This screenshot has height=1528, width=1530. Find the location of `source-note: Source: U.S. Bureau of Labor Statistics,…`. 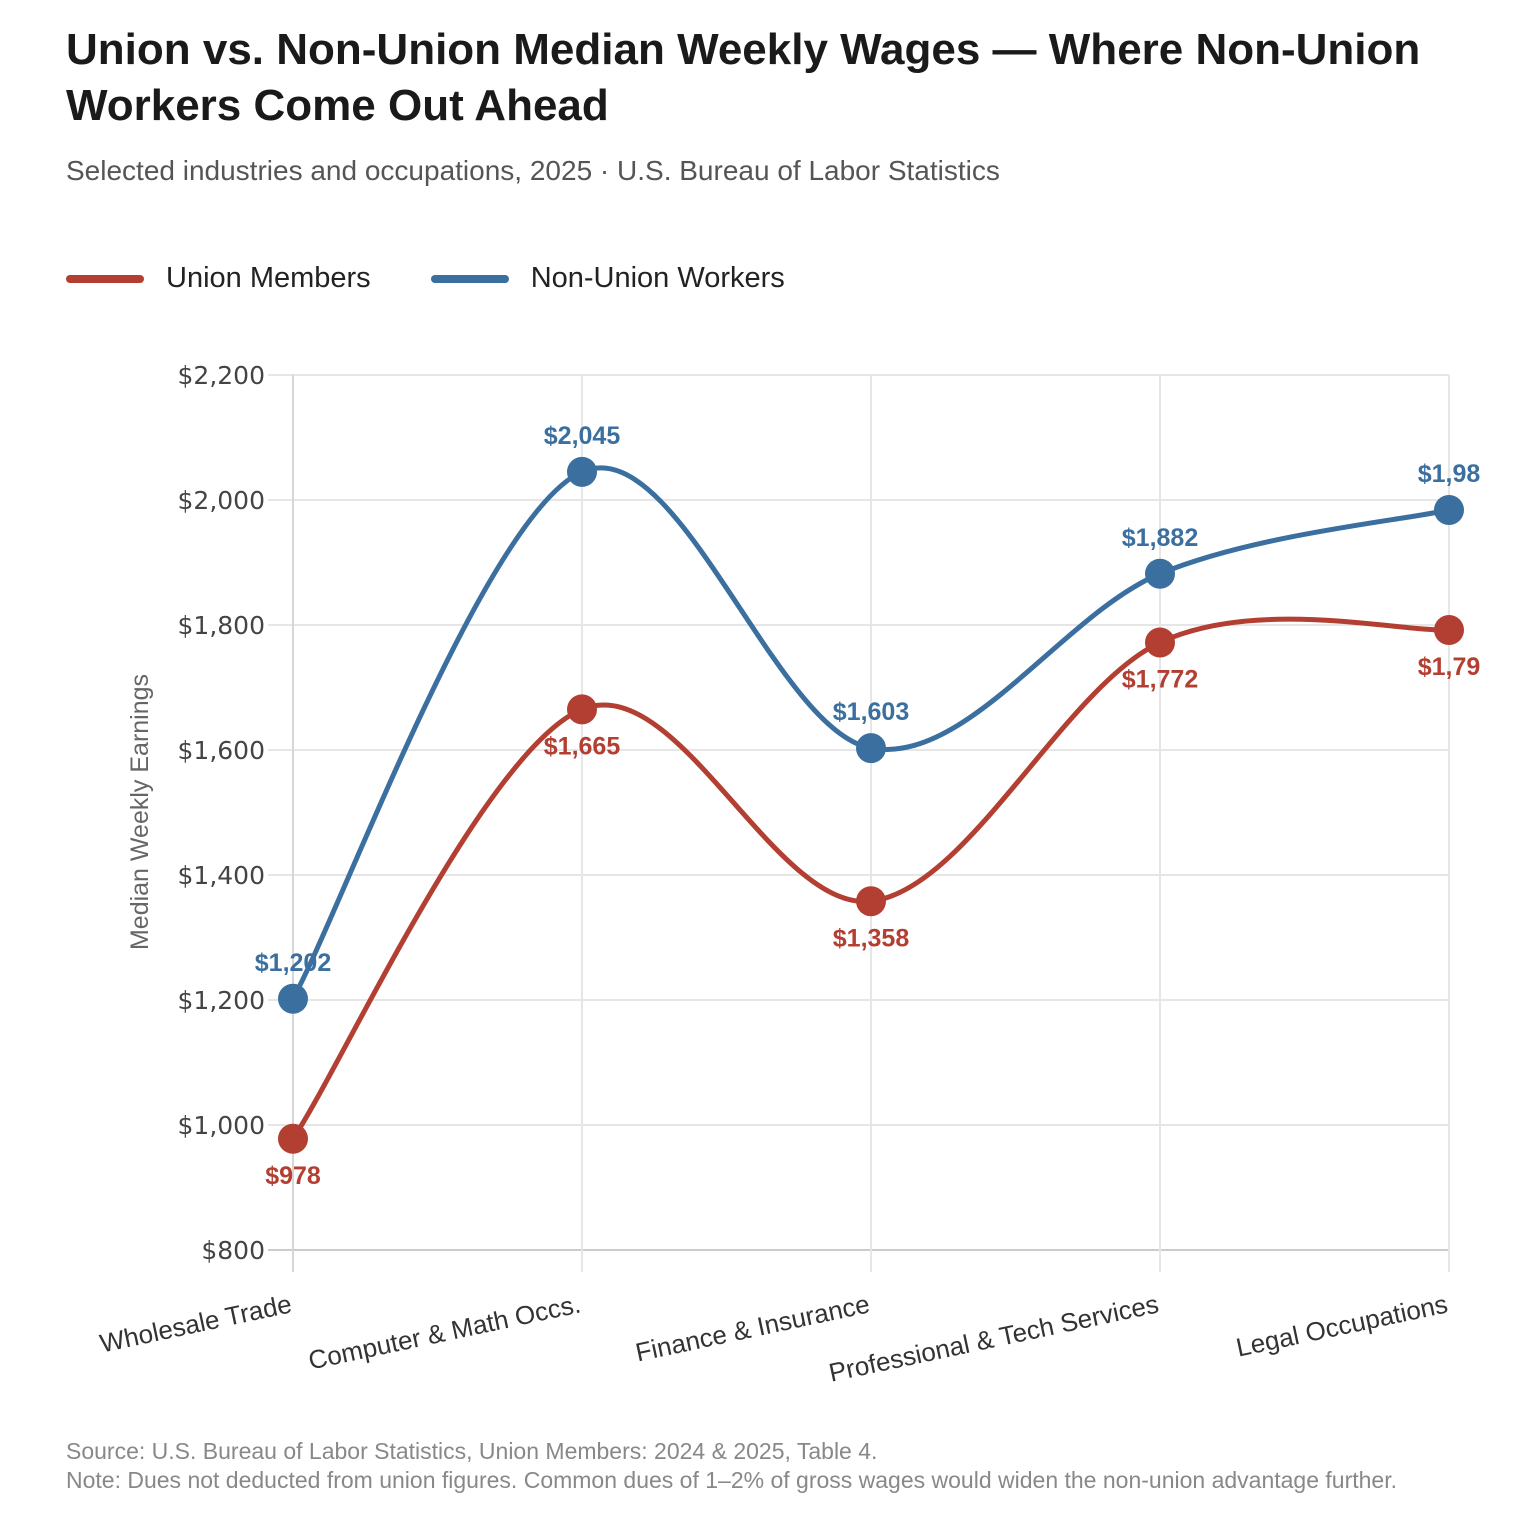

source-note: Source: U.S. Bureau of Labor Statistics,… is located at coordinates (472, 1451).